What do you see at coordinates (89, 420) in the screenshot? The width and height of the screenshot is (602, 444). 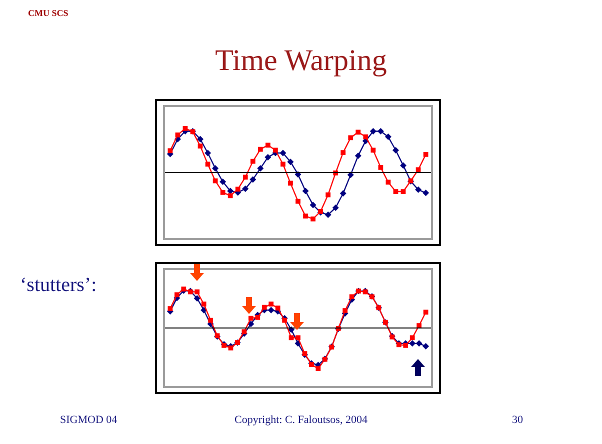 I see `text: SIGMOD 04` at bounding box center [89, 420].